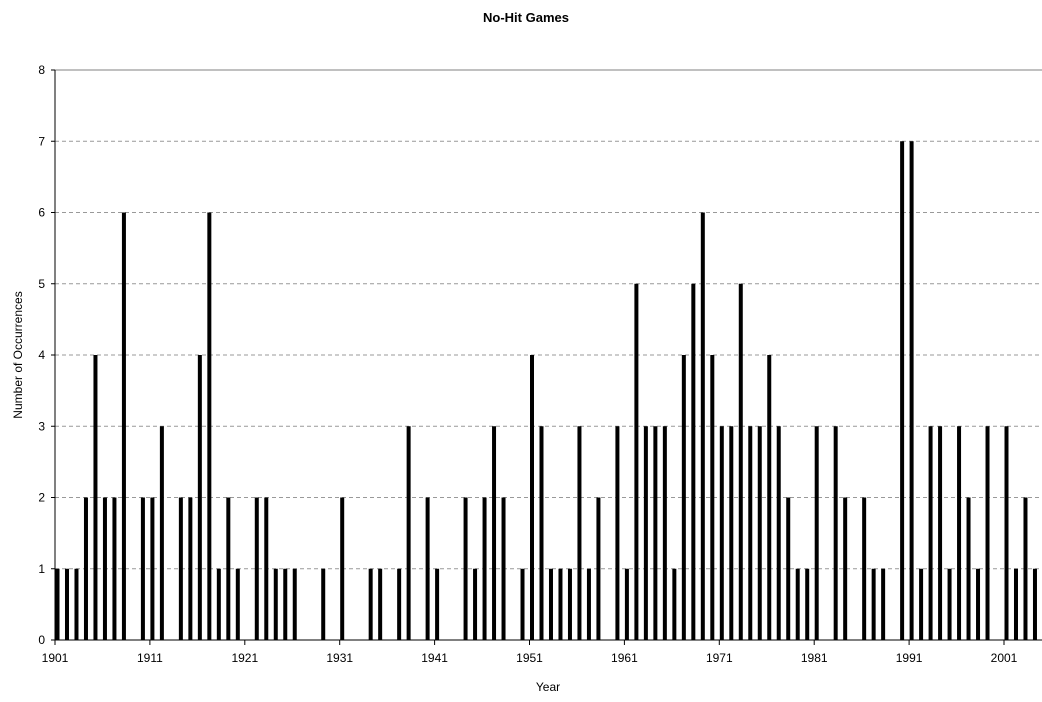  Describe the element at coordinates (978, 604) in the screenshot. I see `bar-1998` at that location.